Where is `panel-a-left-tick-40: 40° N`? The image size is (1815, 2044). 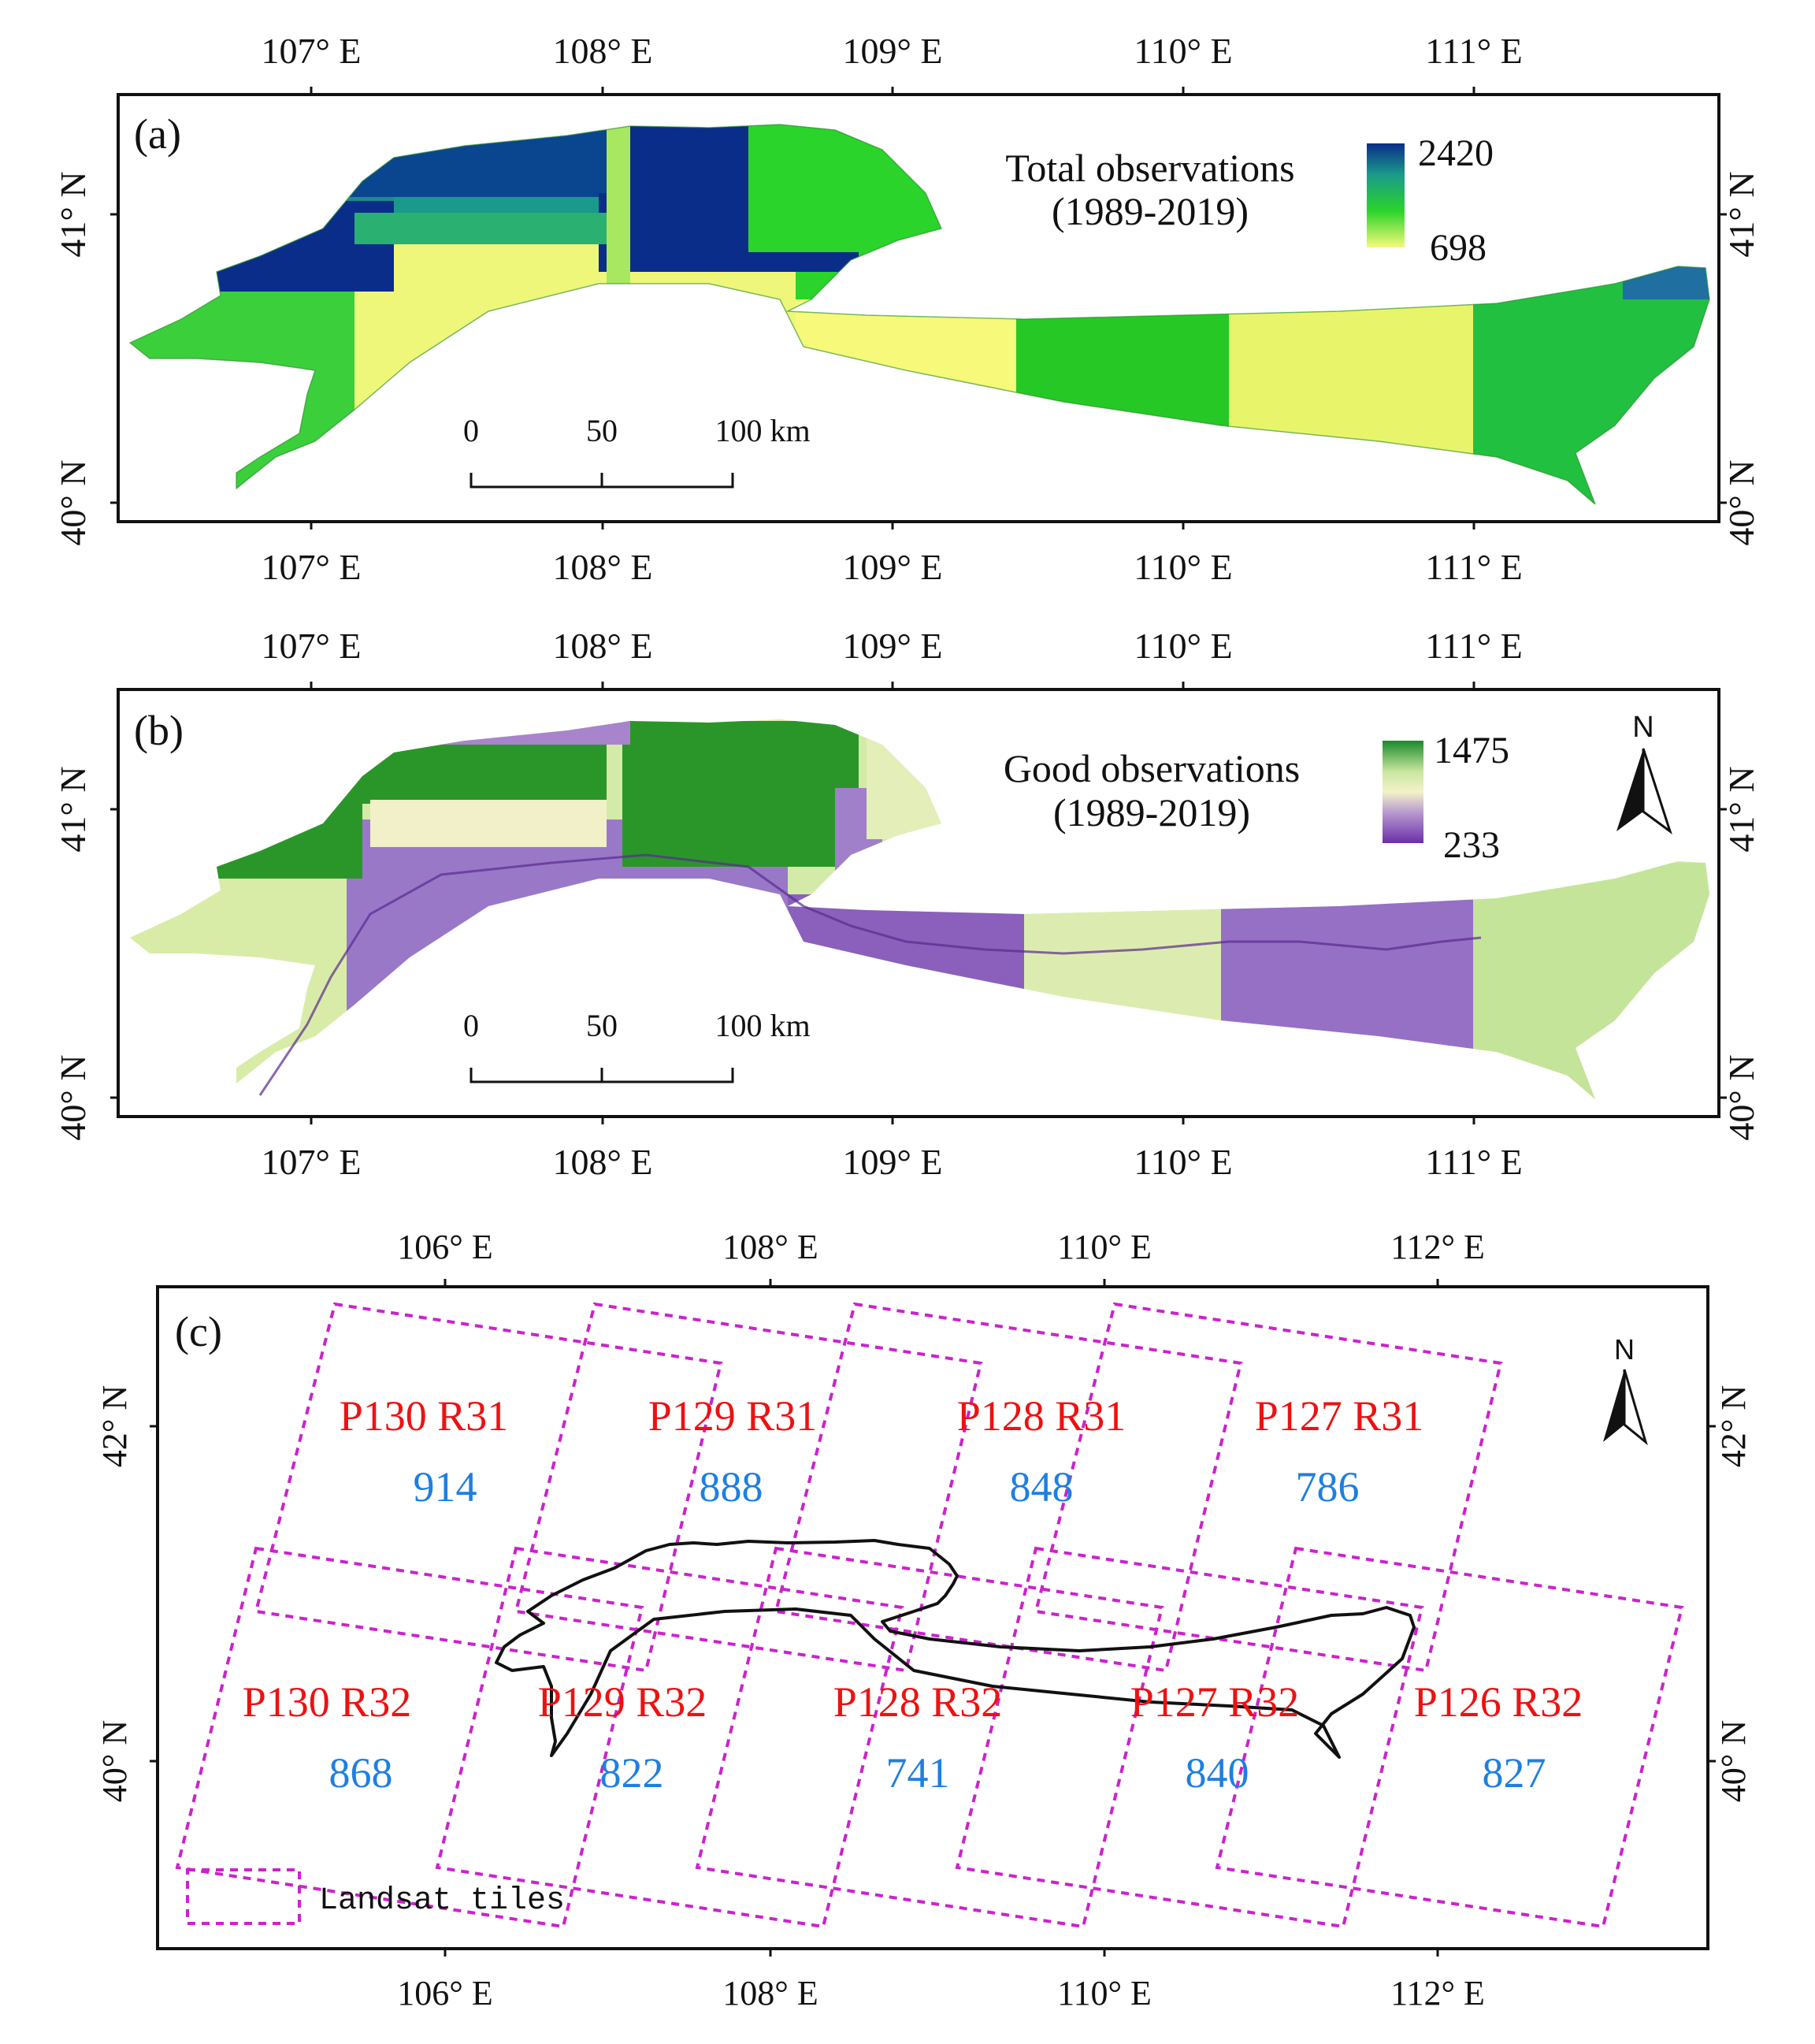 panel-a-left-tick-40: 40° N is located at coordinates (73, 502).